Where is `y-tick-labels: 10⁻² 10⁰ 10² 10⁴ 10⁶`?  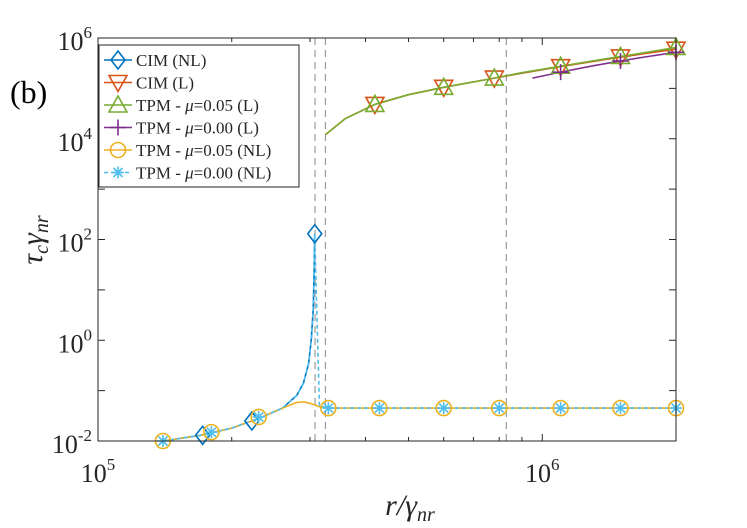 y-tick-labels: 10⁻² 10⁰ 10² 10⁴ 10⁶ is located at coordinates (72, 241).